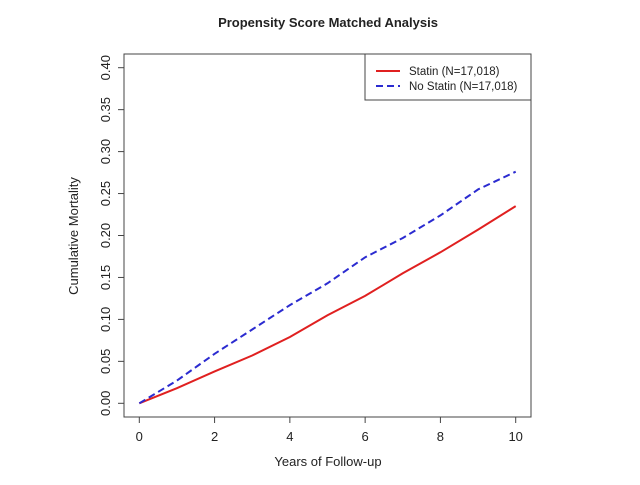 The image size is (640, 485). I want to click on y-tick-label: 0.30, so click(105, 151).